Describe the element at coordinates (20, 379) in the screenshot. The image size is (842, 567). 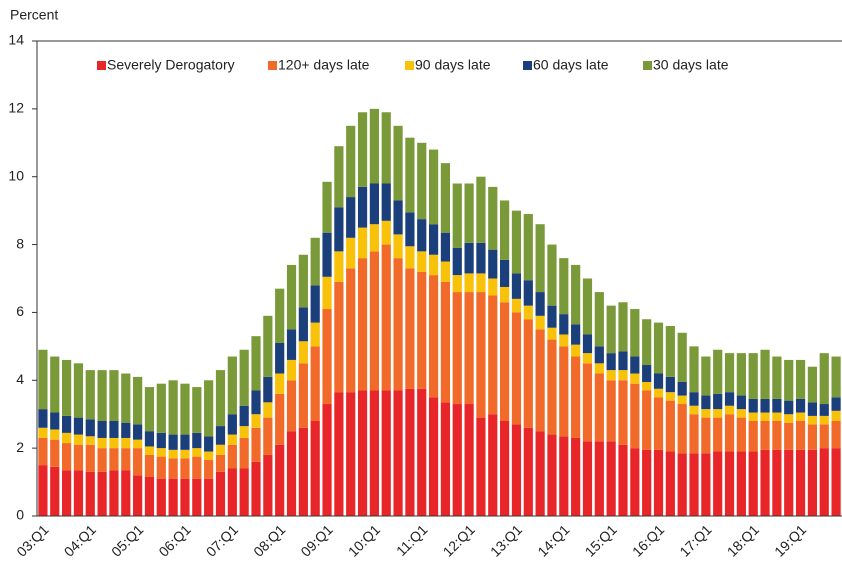
I see `y-tick-label: 4` at that location.